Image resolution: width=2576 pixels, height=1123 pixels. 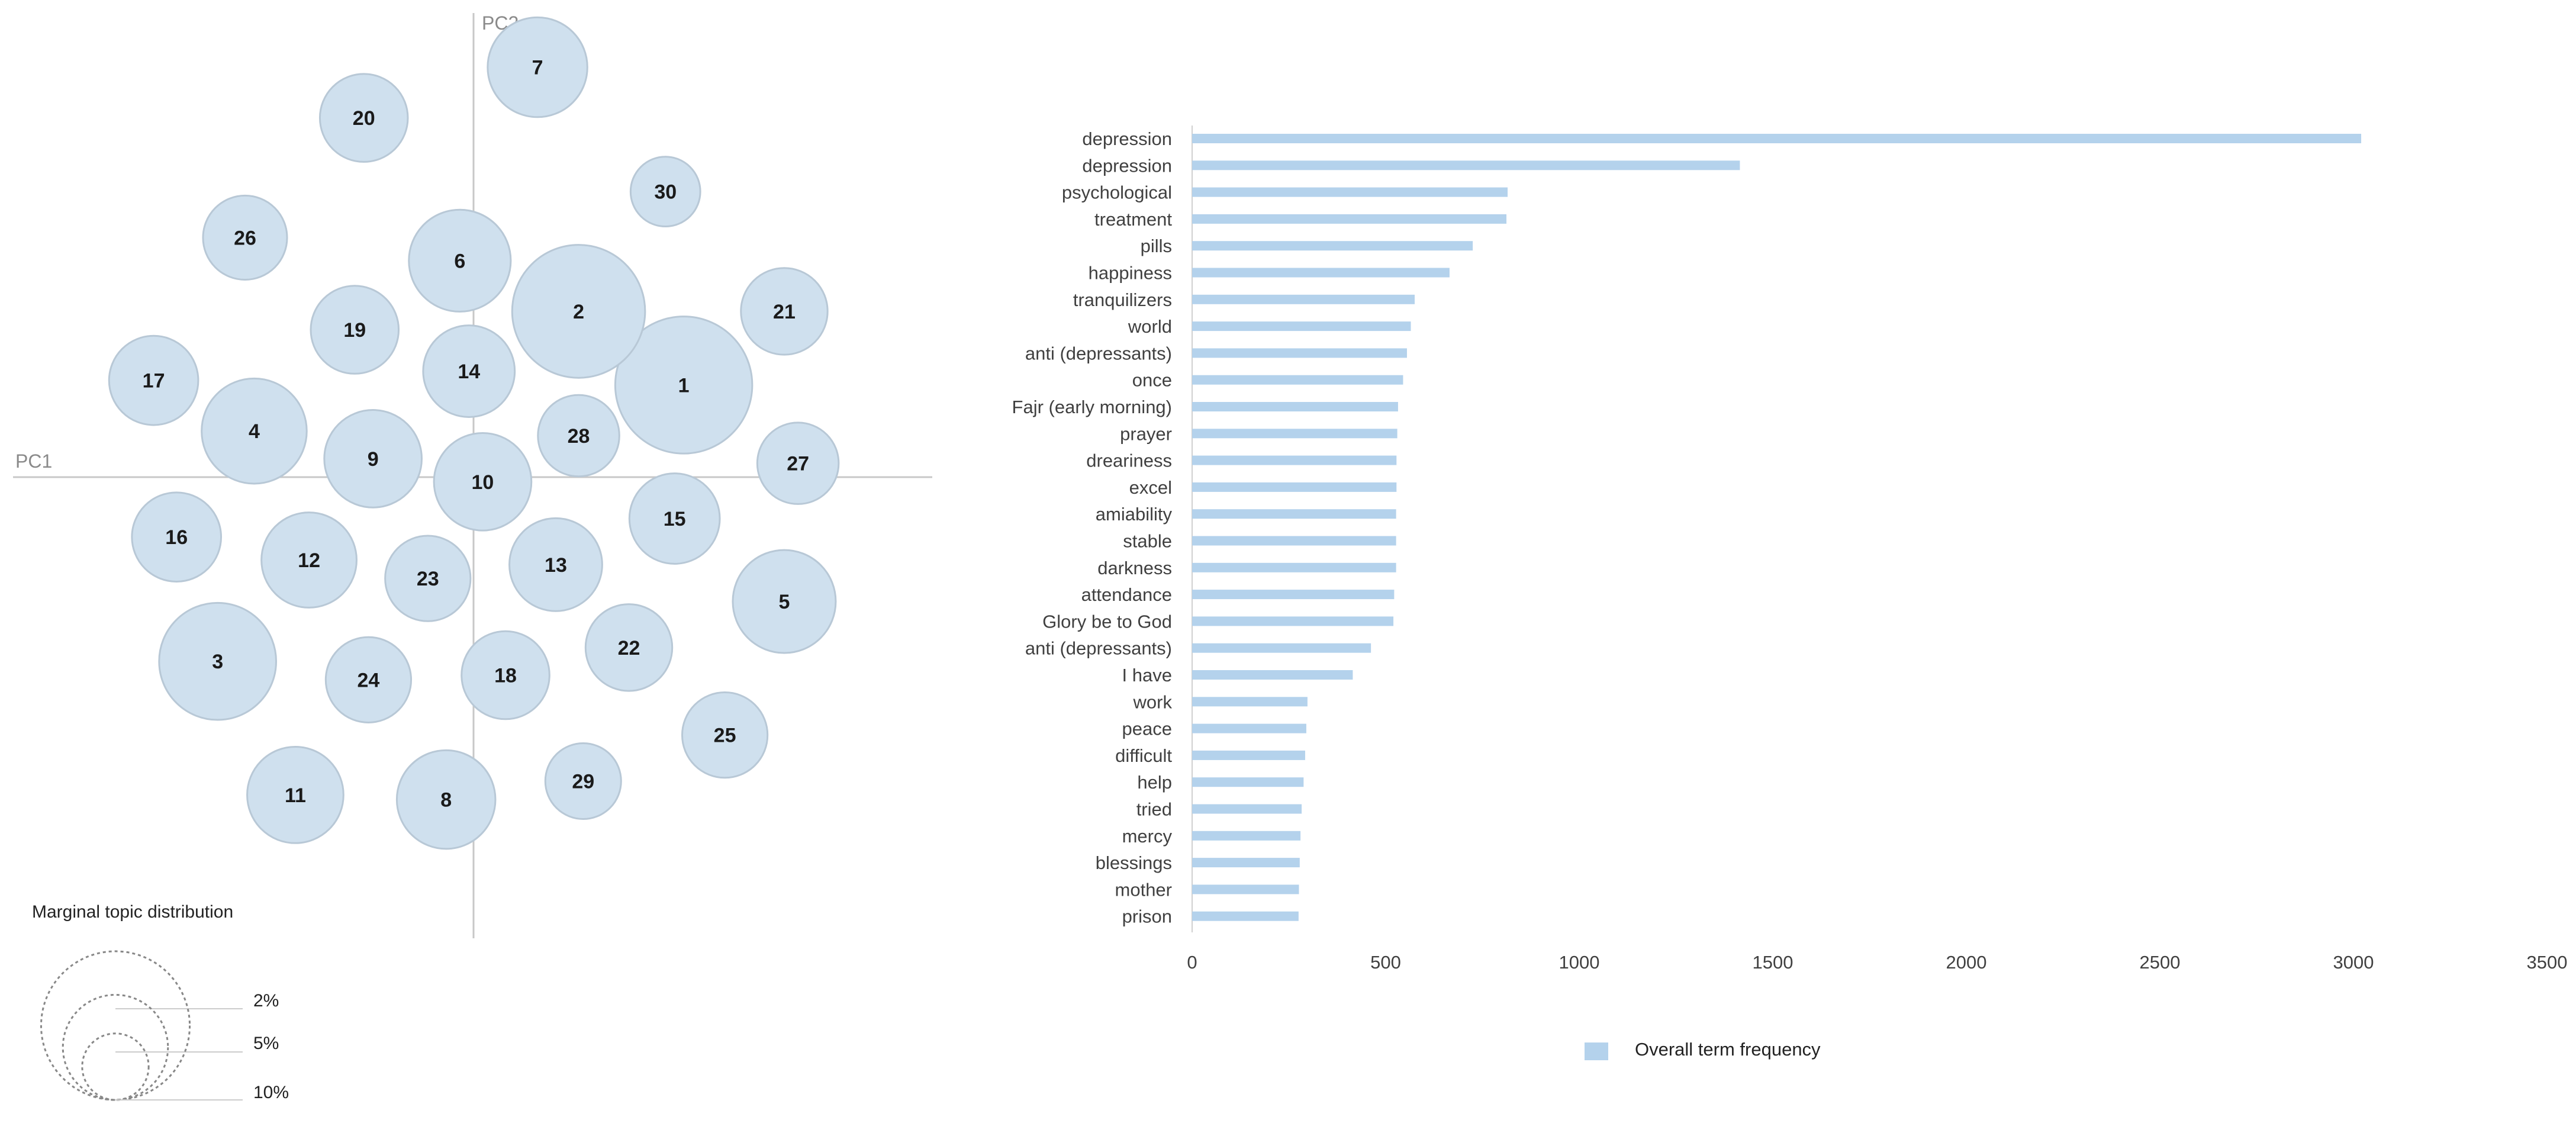 I want to click on x-tick-label: 2500, so click(x=2160, y=963).